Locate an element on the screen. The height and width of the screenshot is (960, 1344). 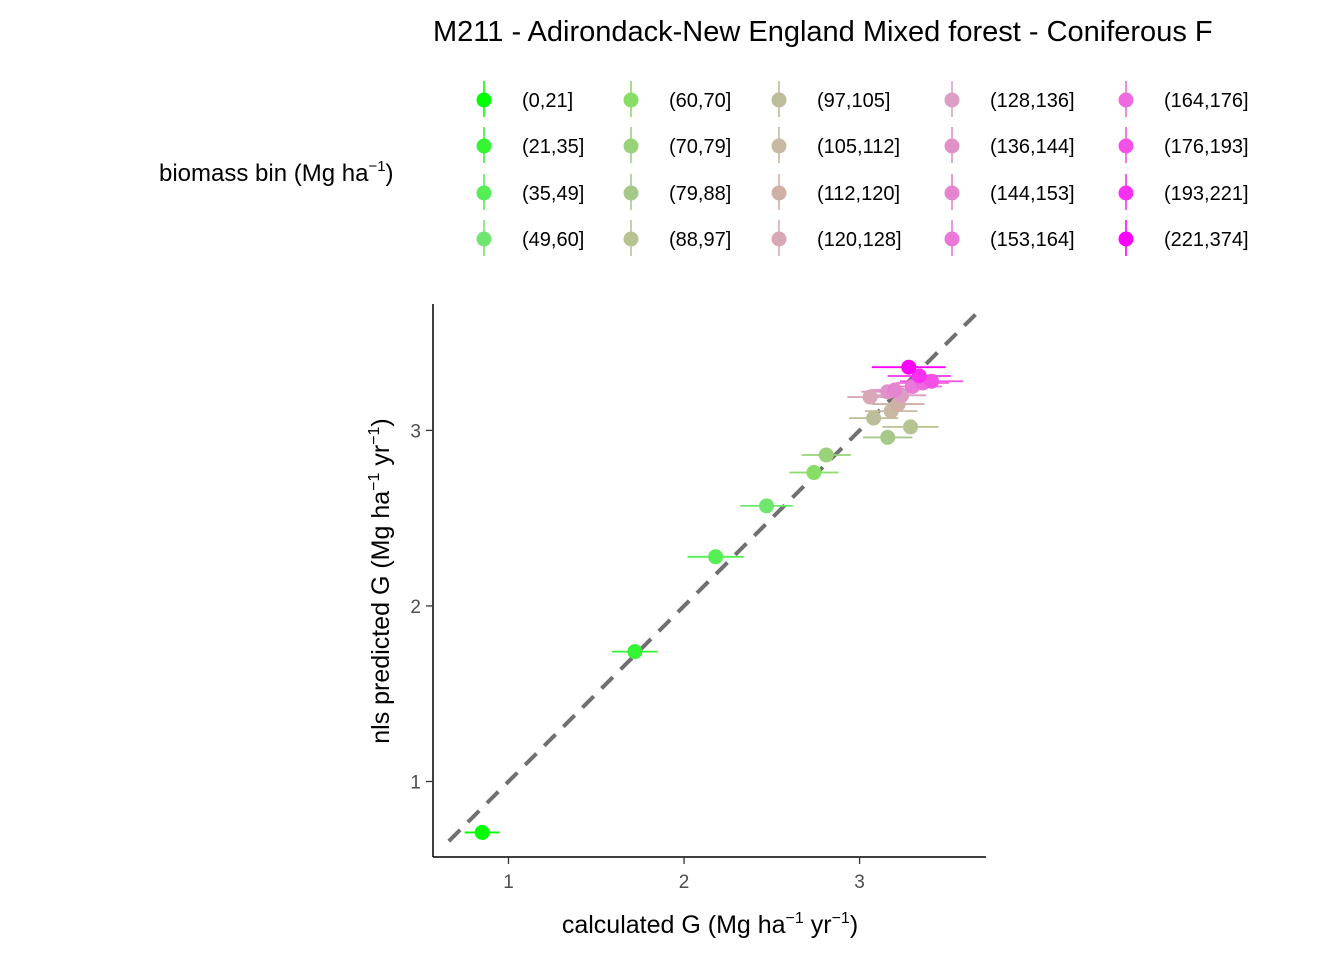
y-axis-title-end: ) is located at coordinates (381, 422).